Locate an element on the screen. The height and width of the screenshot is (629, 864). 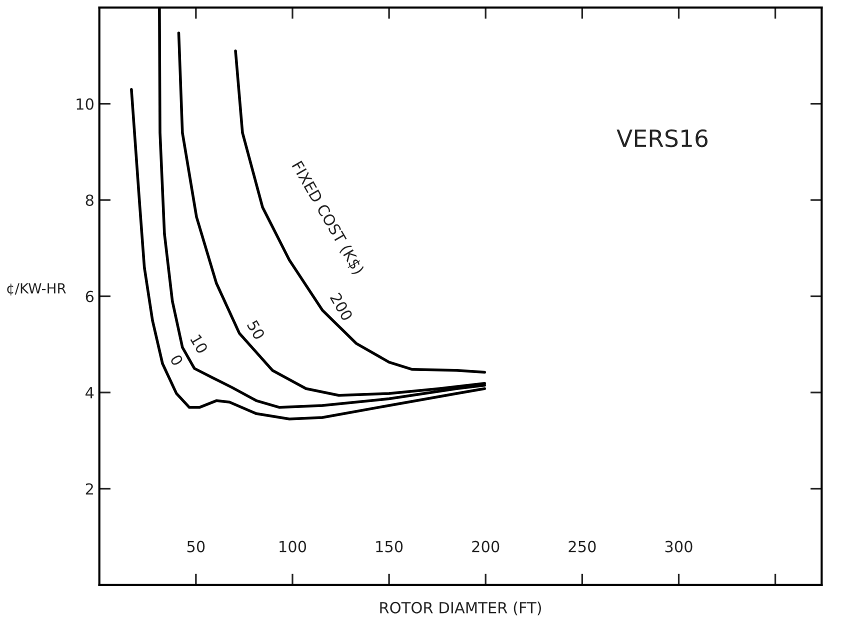
x-tick-label: 150 is located at coordinates (389, 546).